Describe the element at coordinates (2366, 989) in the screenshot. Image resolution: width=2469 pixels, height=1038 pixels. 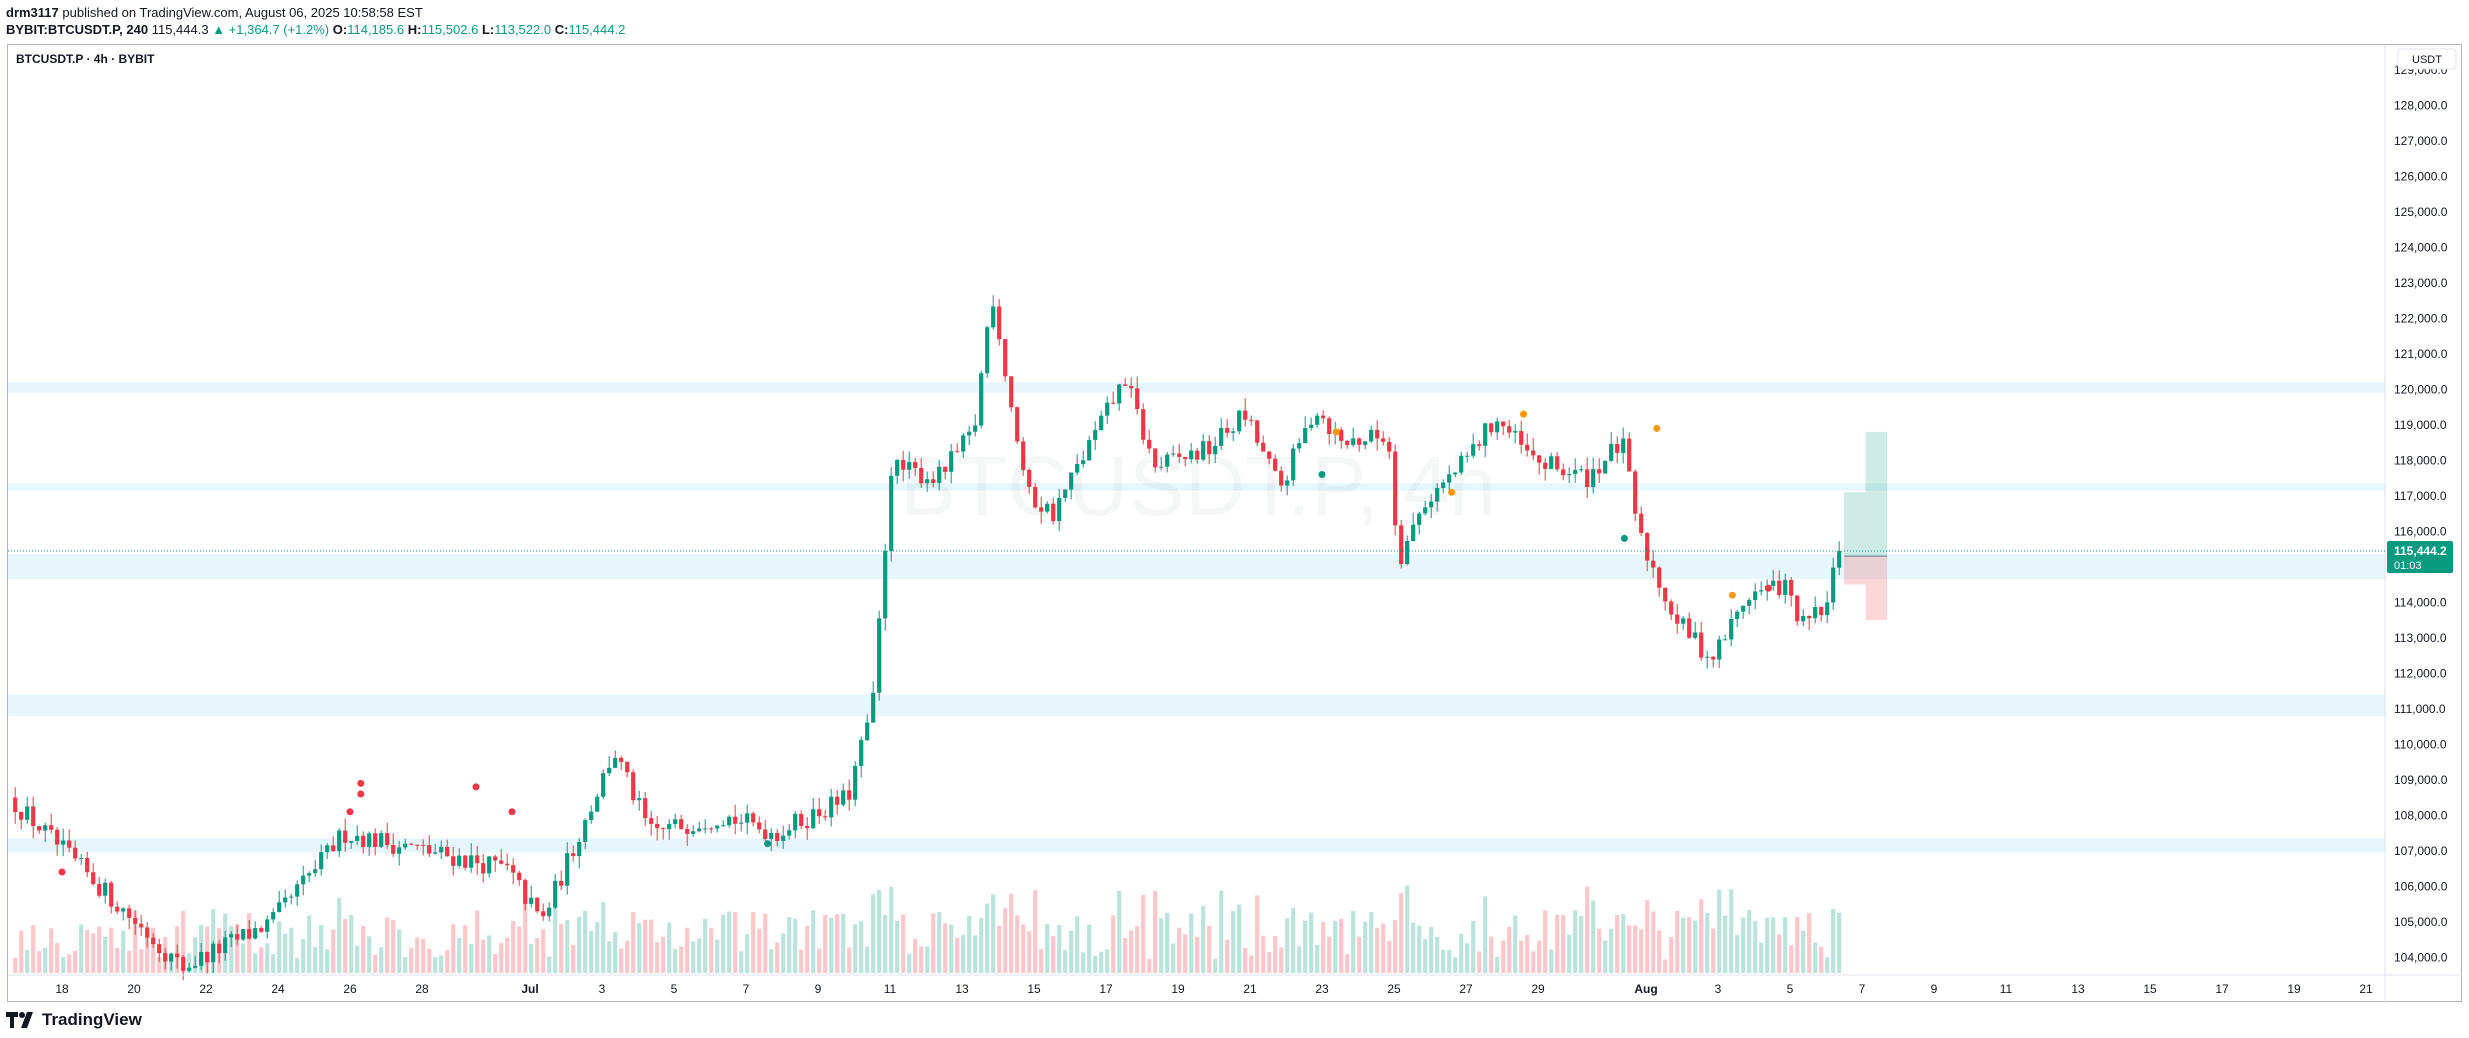
I see `time-tick-label: 21` at that location.